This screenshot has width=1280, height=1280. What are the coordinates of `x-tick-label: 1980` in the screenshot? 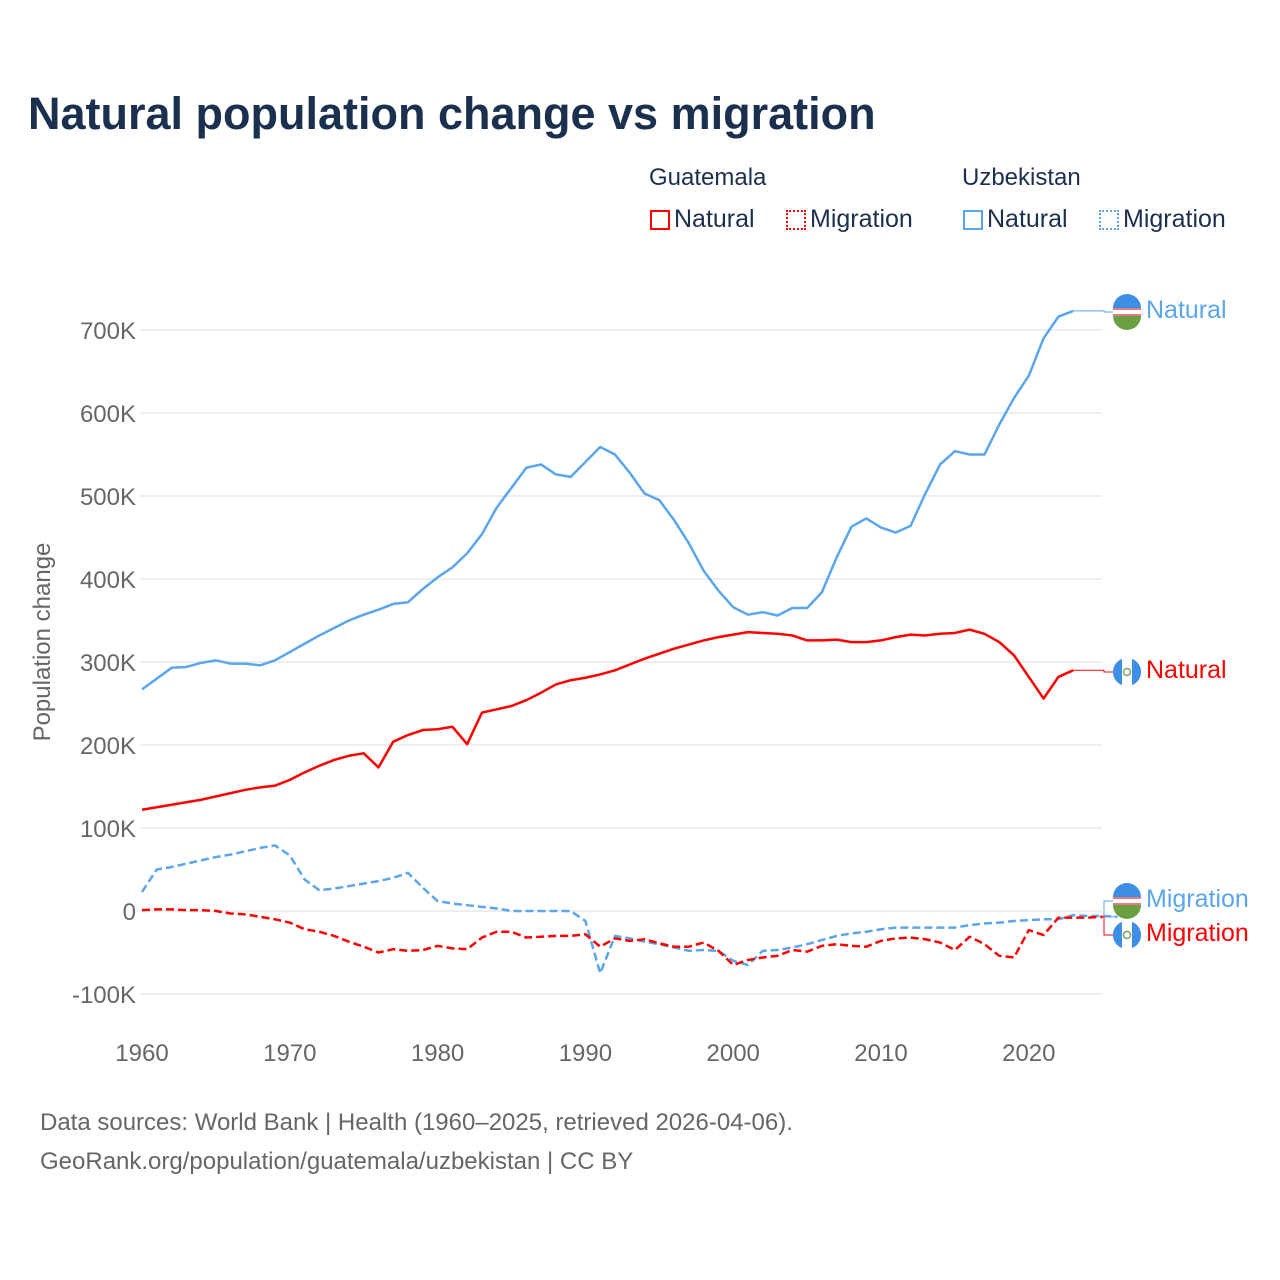 It's located at (437, 1053).